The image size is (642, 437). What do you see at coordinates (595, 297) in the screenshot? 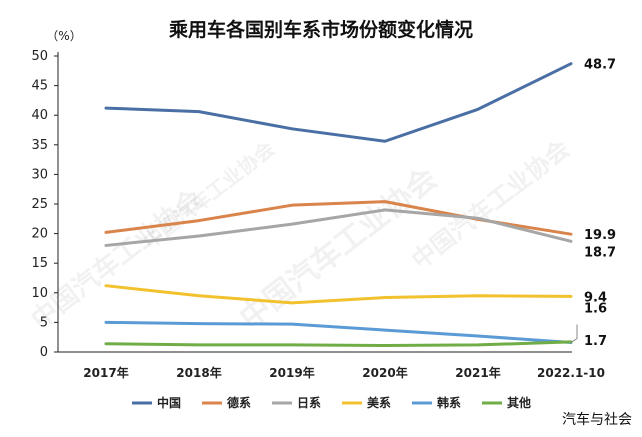
I see `end-data-label: 9.4` at bounding box center [595, 297].